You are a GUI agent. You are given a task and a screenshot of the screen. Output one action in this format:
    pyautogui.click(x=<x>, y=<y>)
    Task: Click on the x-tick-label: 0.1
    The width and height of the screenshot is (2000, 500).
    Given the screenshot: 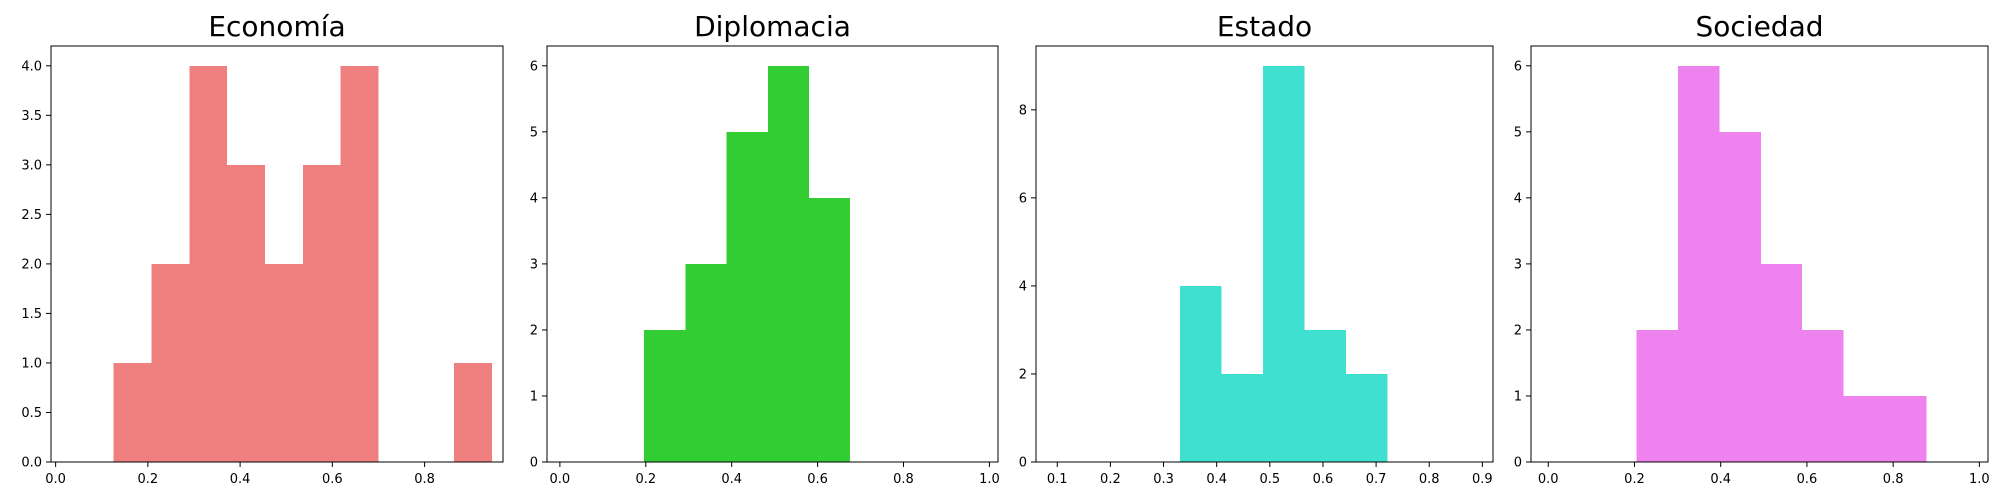 What is the action you would take?
    pyautogui.click(x=1057, y=479)
    